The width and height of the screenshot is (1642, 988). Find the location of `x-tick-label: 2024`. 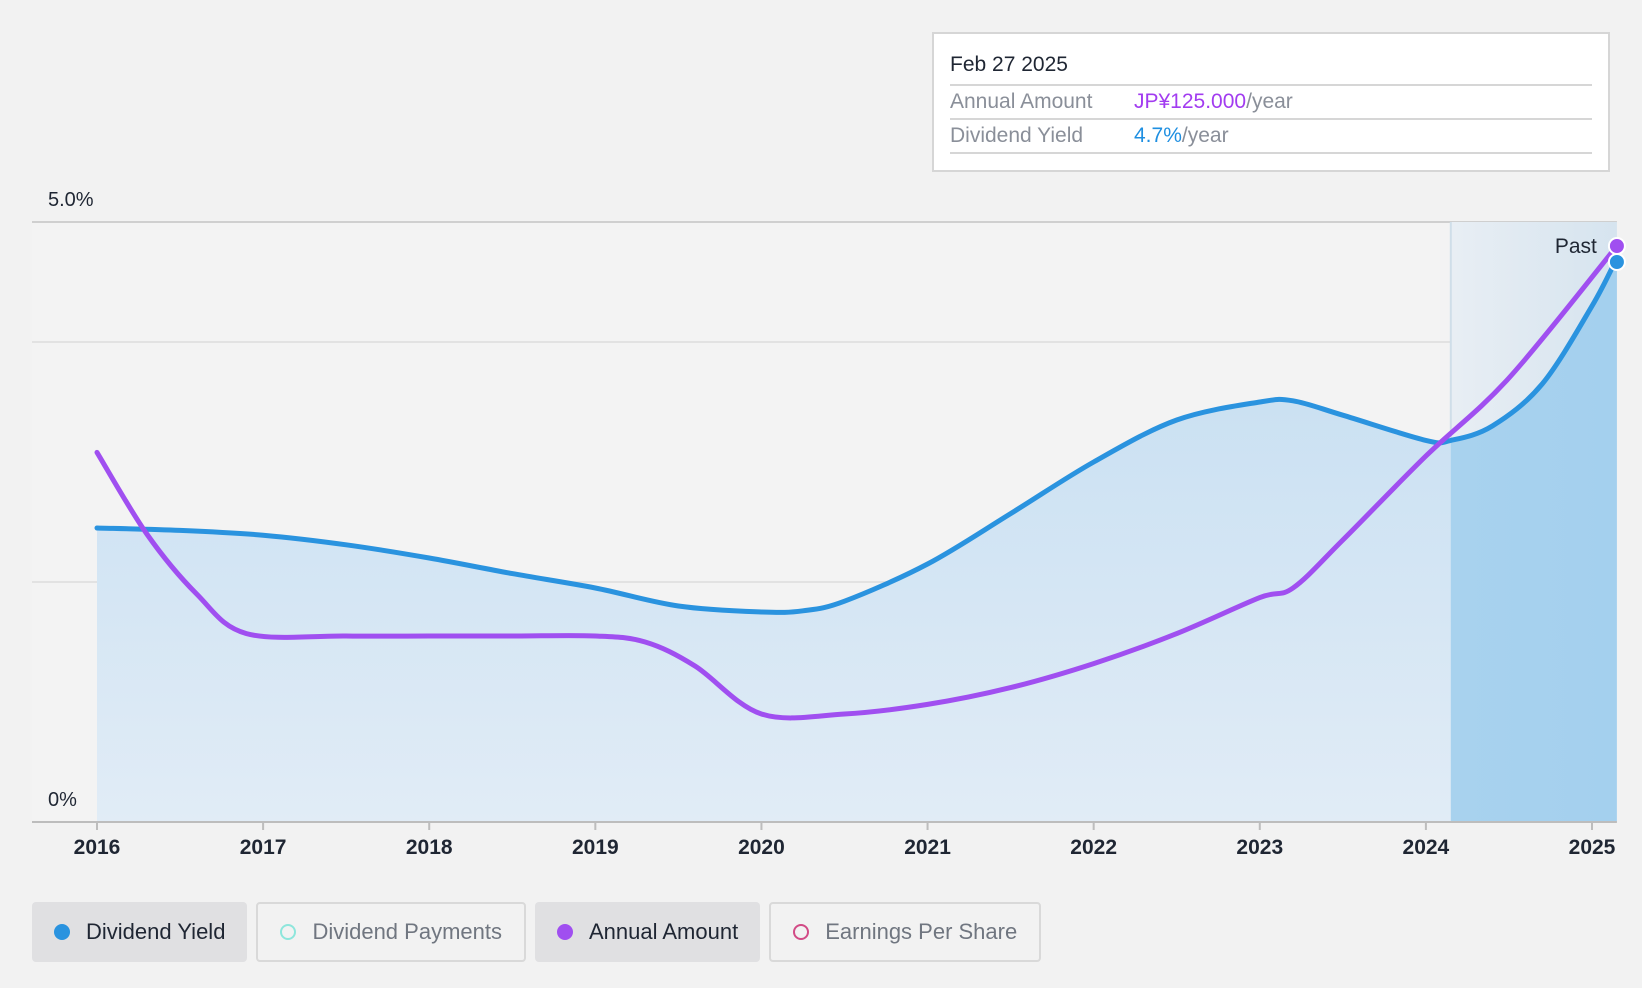

x-tick-label: 2024 is located at coordinates (1426, 847).